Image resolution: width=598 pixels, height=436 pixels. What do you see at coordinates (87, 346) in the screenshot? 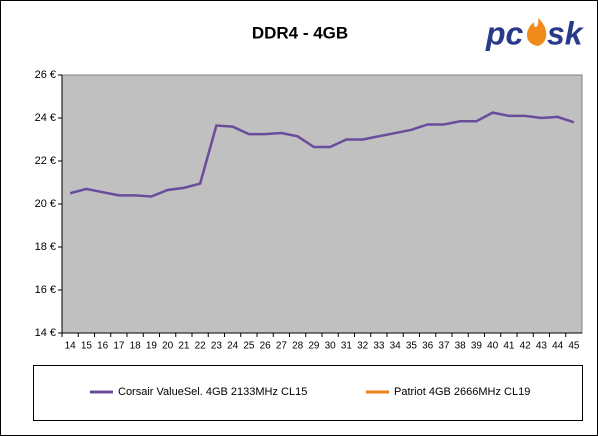
I see `x-tick-label: 15` at bounding box center [87, 346].